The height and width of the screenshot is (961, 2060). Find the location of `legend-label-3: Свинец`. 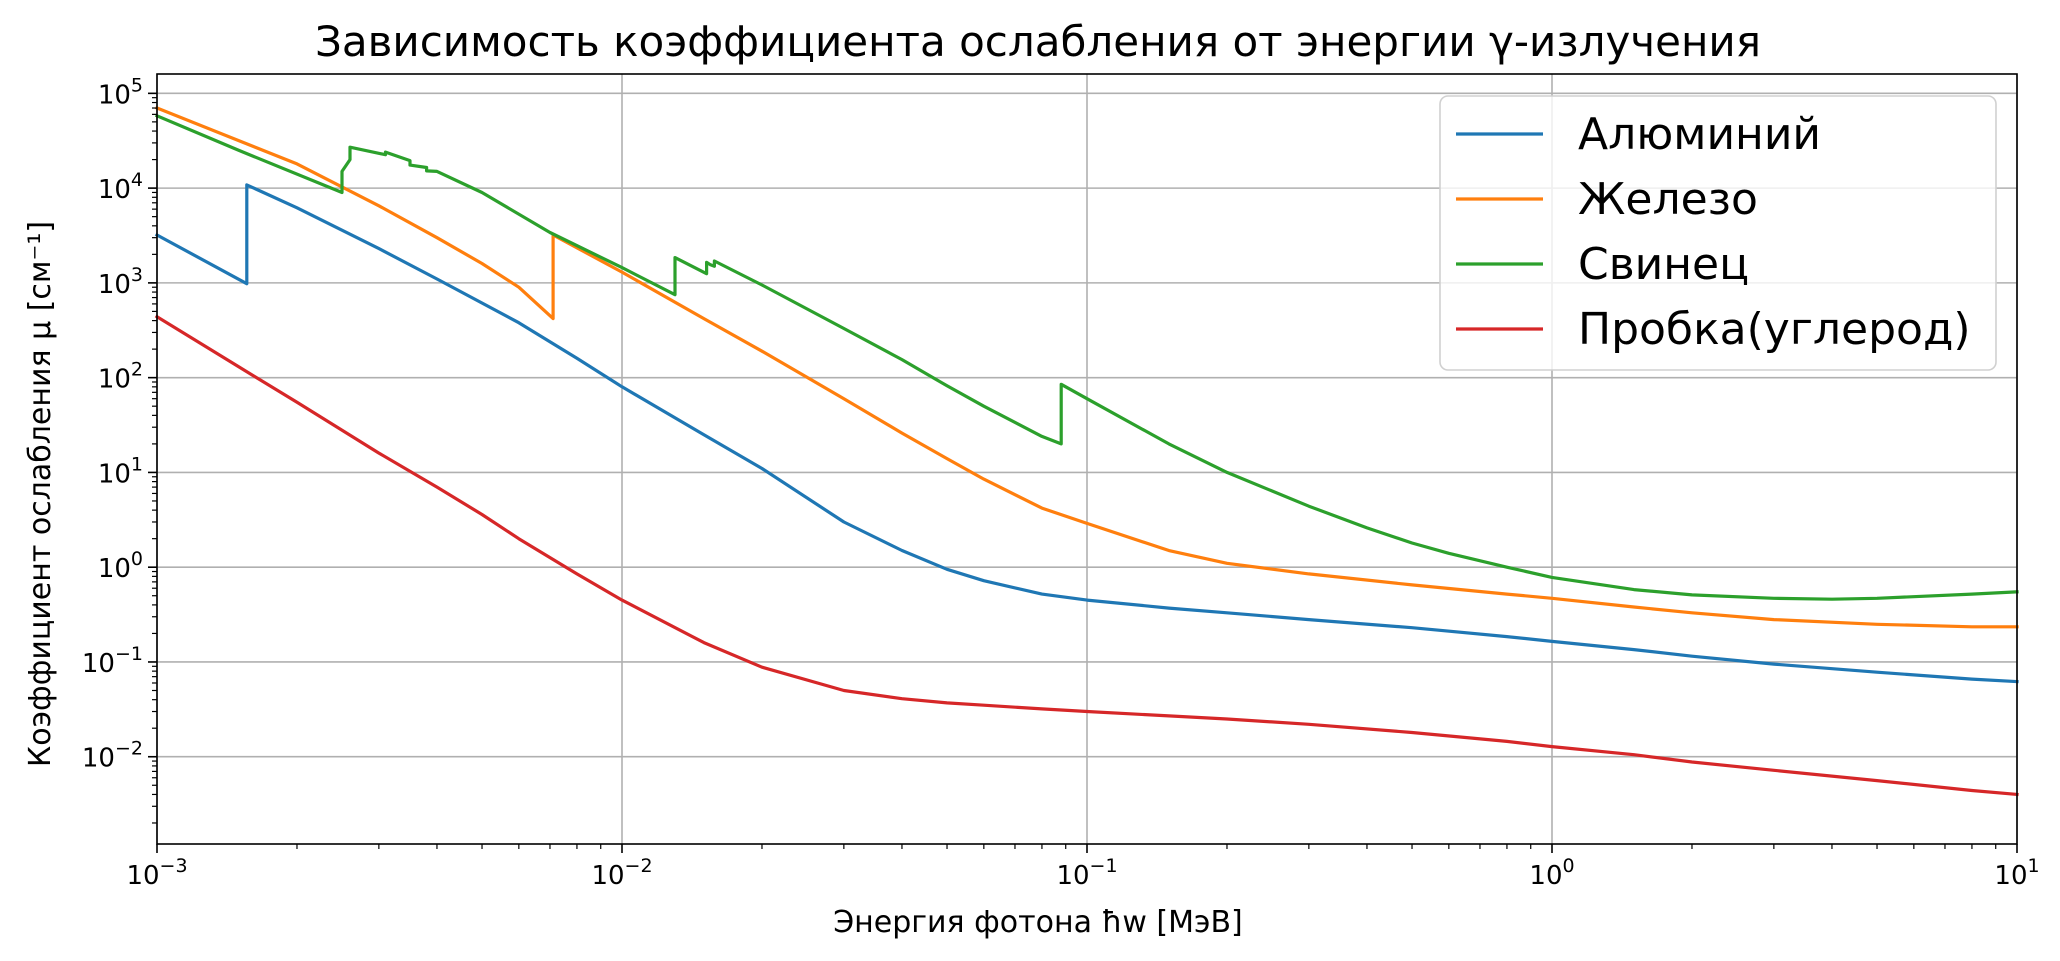

legend-label-3: Свинец is located at coordinates (1663, 264).